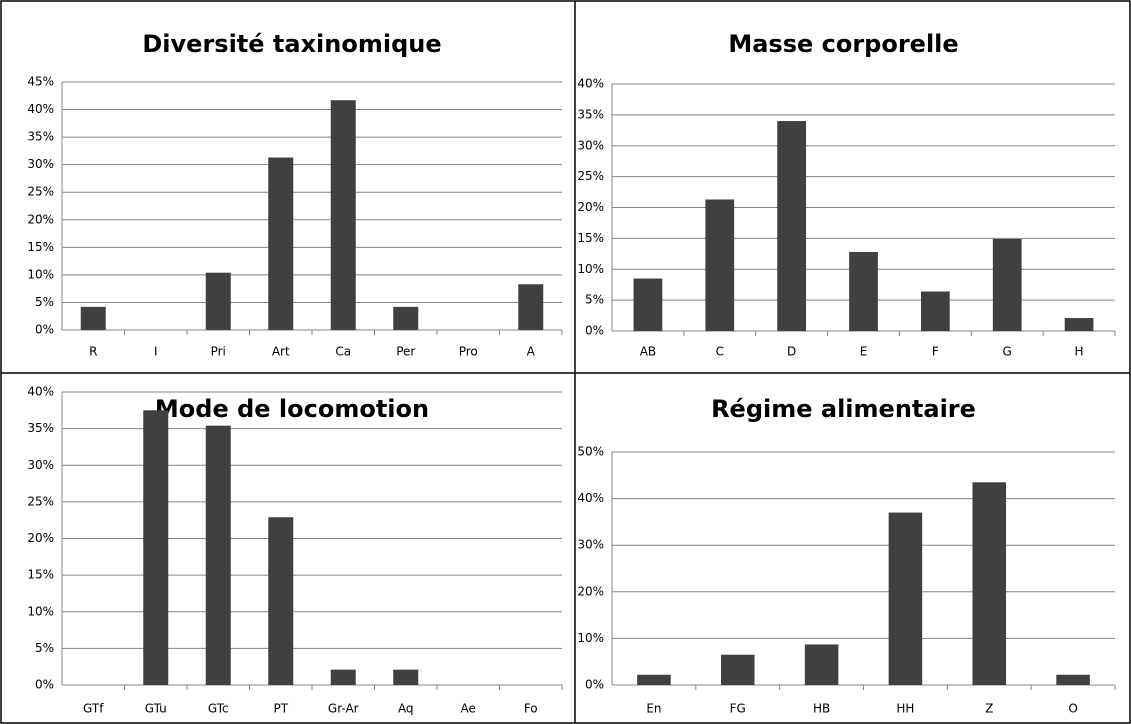  What do you see at coordinates (843, 44) in the screenshot?
I see `chart-title: Masse corporelle` at bounding box center [843, 44].